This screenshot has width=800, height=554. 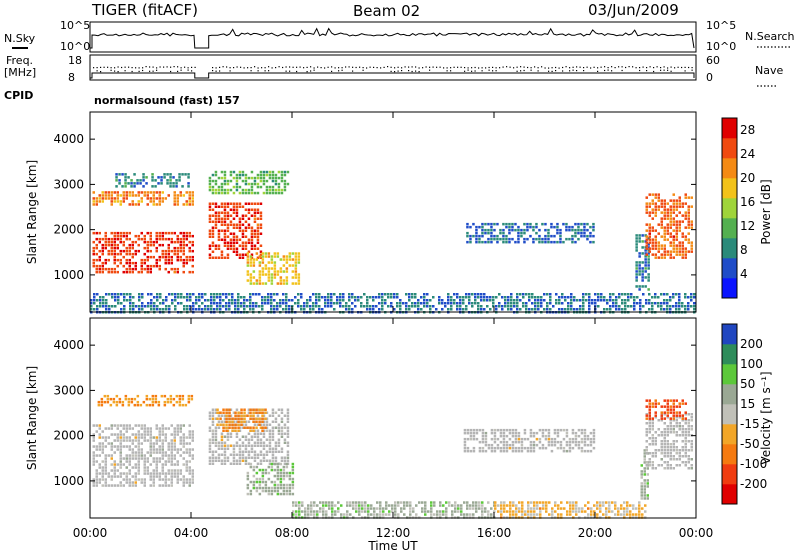 I want to click on xtick-label-3: 12:00, so click(x=393, y=533).